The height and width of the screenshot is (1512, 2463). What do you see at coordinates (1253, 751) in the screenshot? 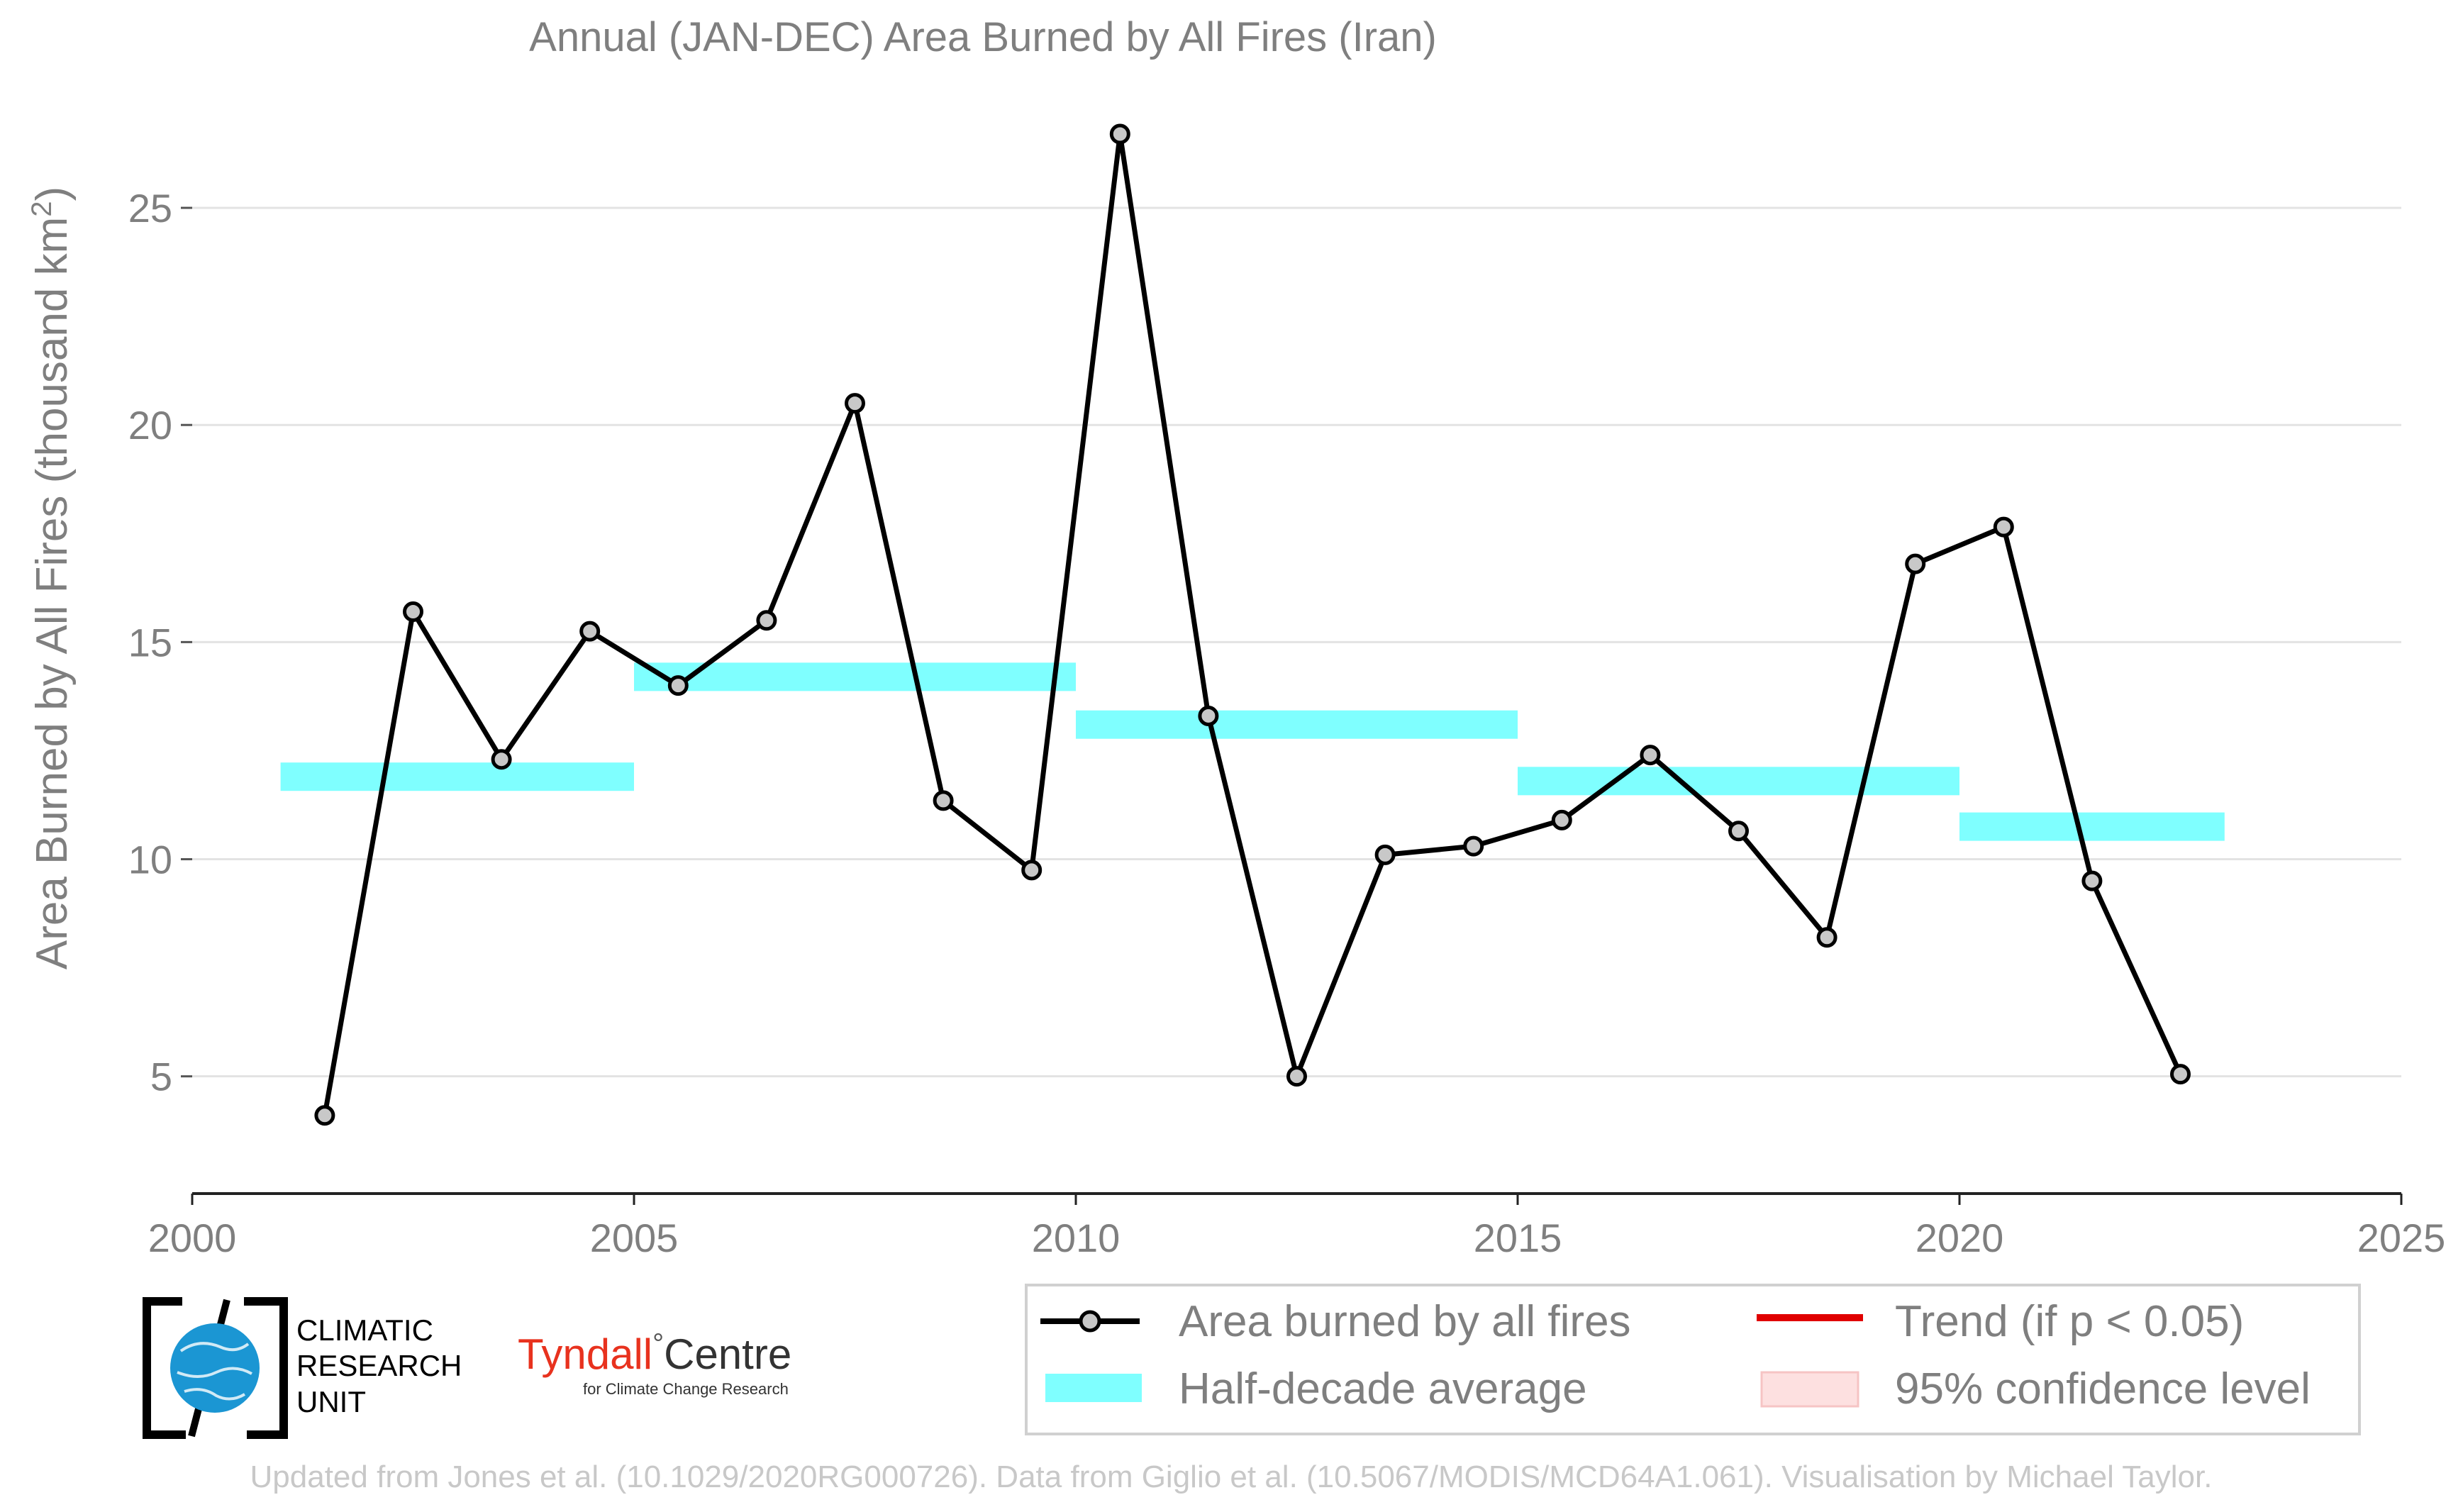
I see `half-decade-average-bands` at bounding box center [1253, 751].